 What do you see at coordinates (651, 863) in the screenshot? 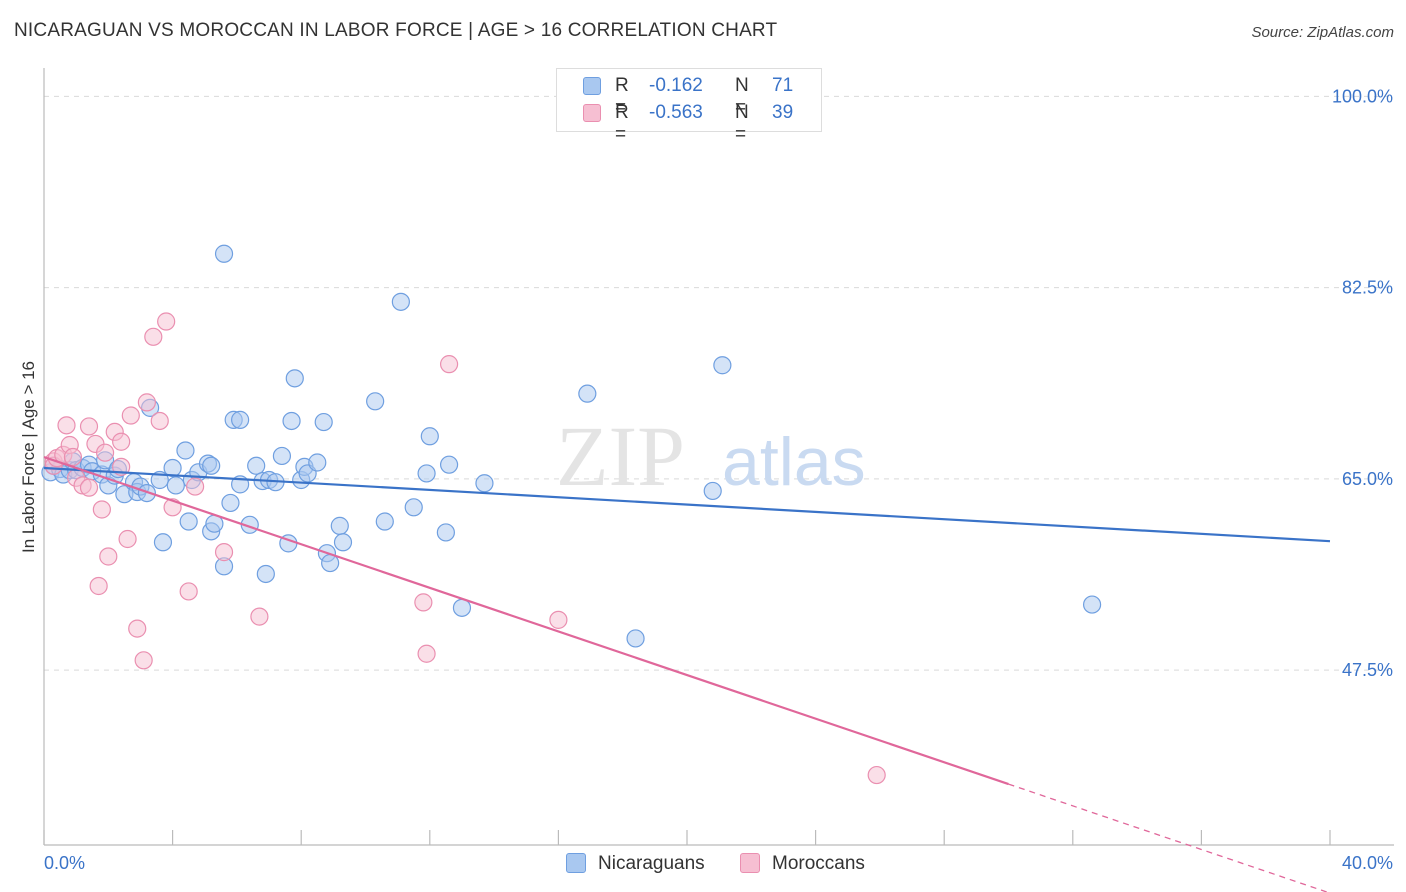
I see `legend-label: Nicaraguans` at bounding box center [651, 863].